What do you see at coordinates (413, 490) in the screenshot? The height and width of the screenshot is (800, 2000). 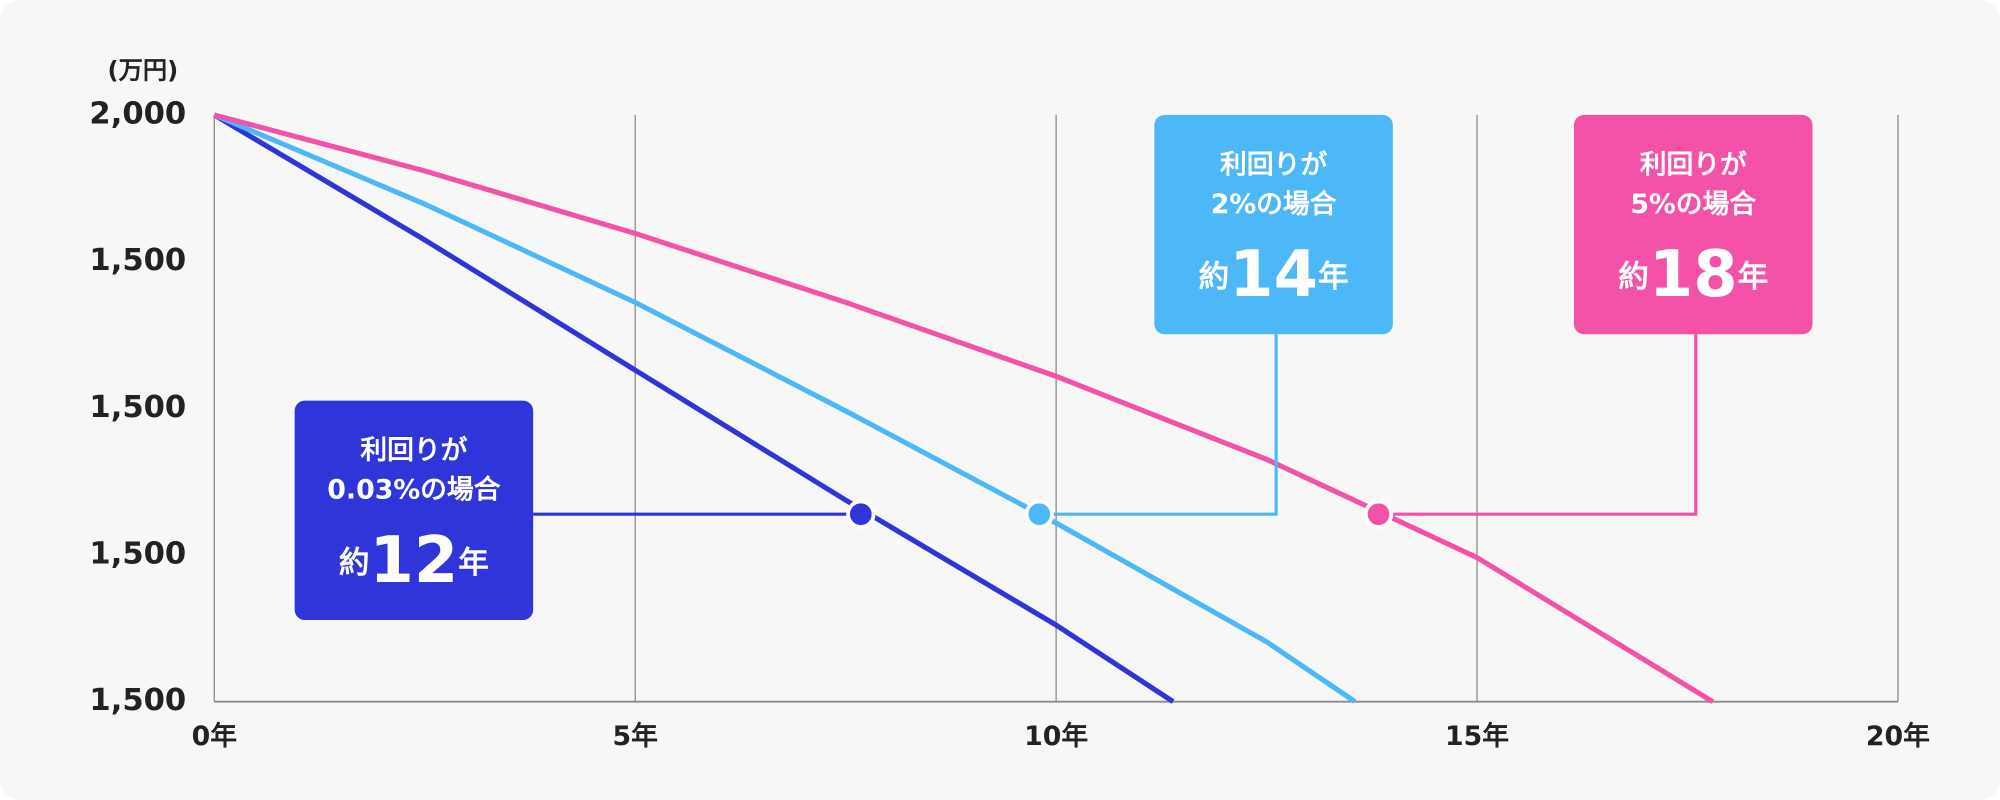 I see `callout-text: 0.03%の場合` at bounding box center [413, 490].